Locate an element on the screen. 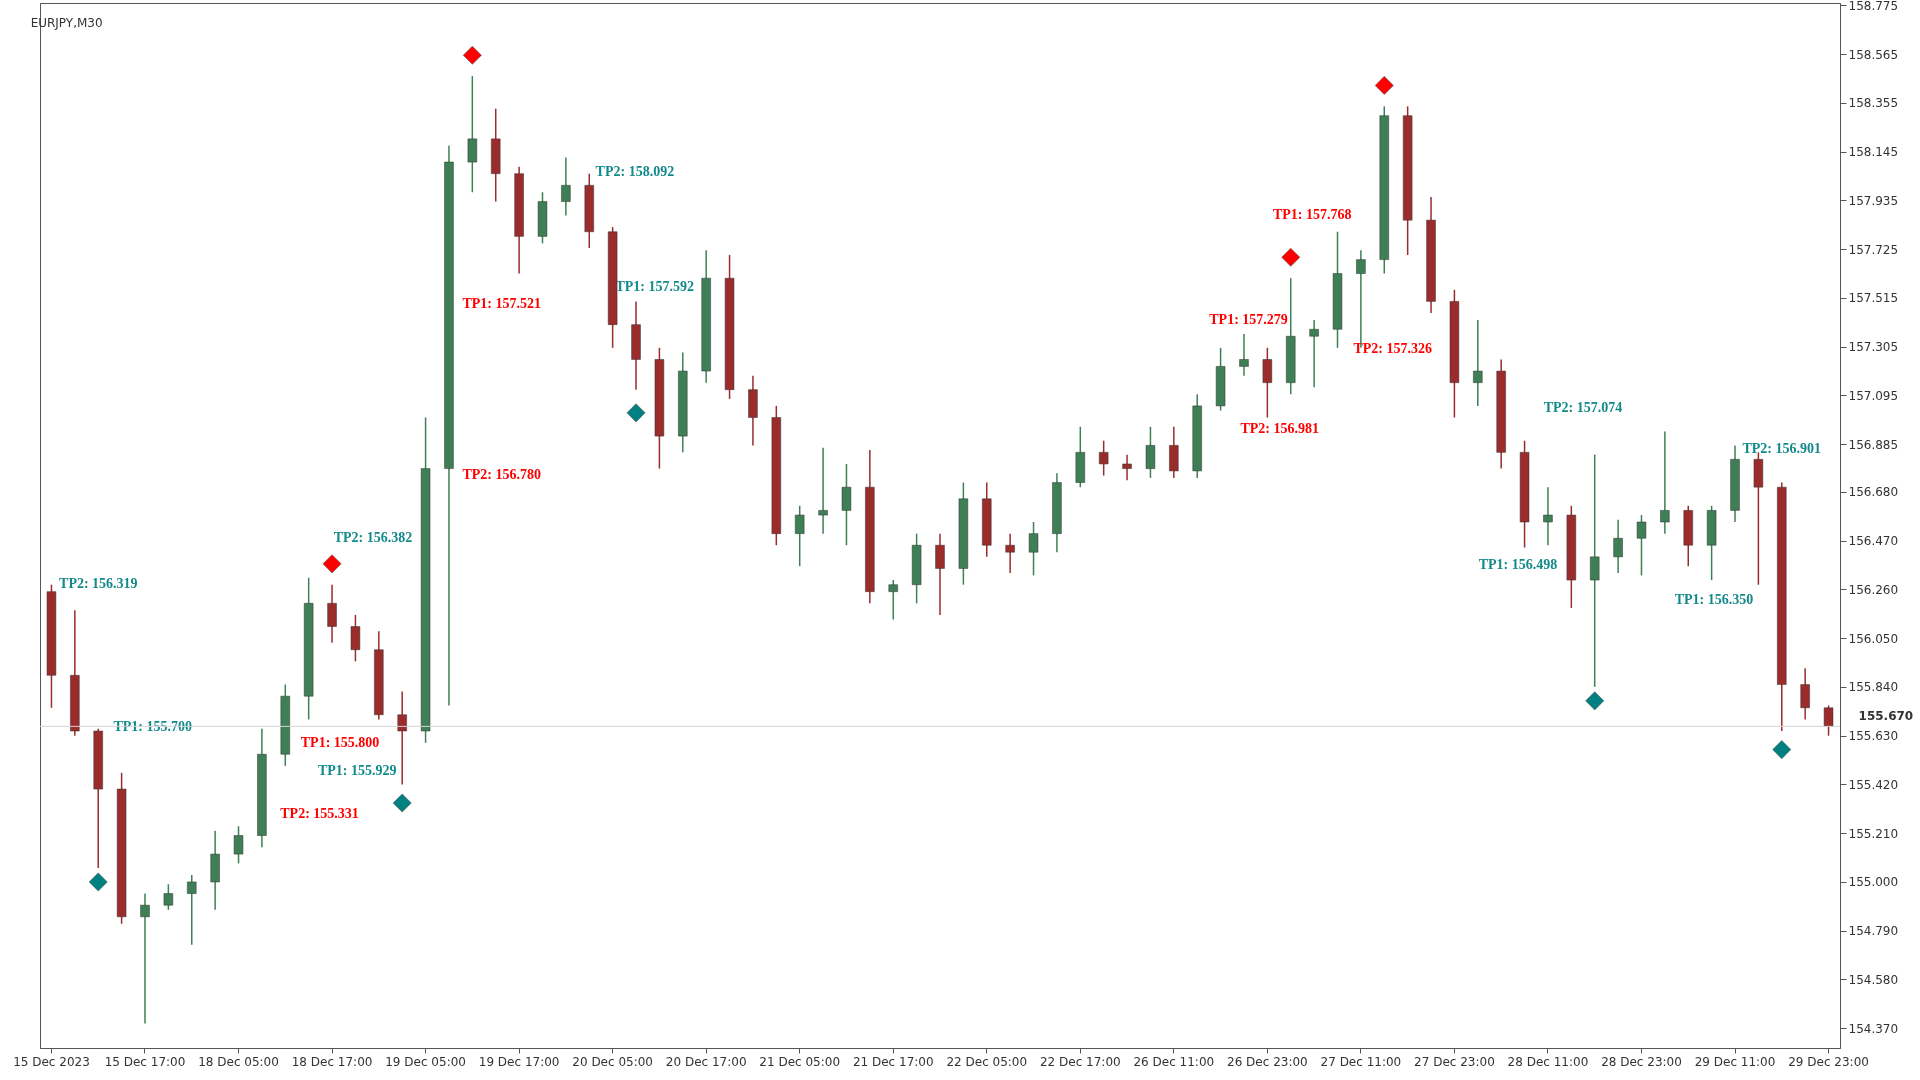 This screenshot has width=1920, height=1080. x-tick-label: 15 Dec 2023 is located at coordinates (51, 1061).